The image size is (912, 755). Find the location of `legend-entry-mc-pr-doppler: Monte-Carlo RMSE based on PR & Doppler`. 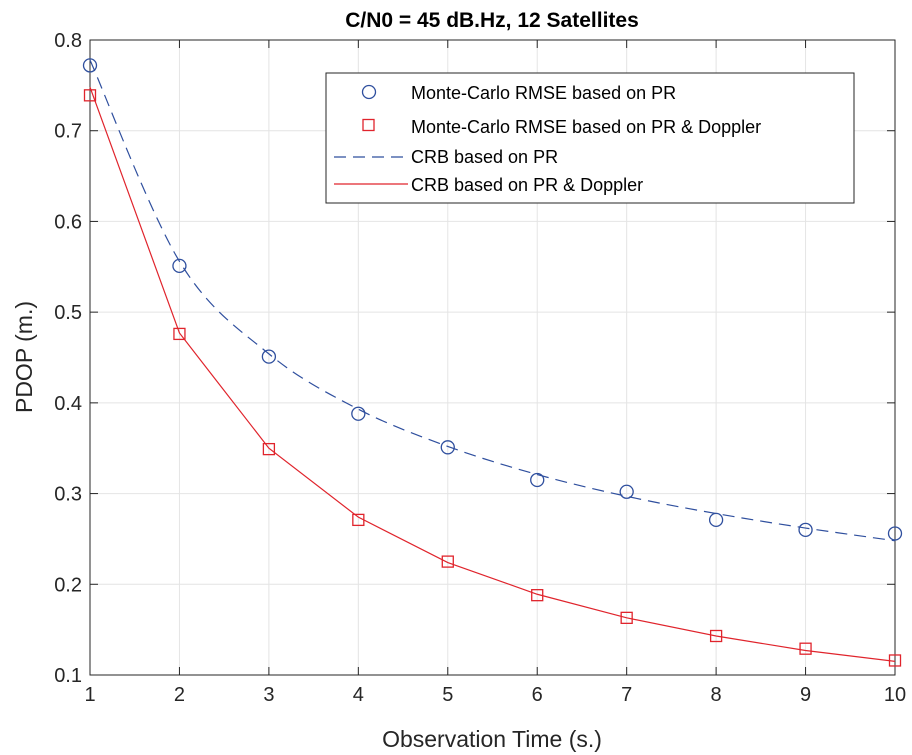

legend-entry-mc-pr-doppler: Monte-Carlo RMSE based on PR & Doppler is located at coordinates (561, 127).